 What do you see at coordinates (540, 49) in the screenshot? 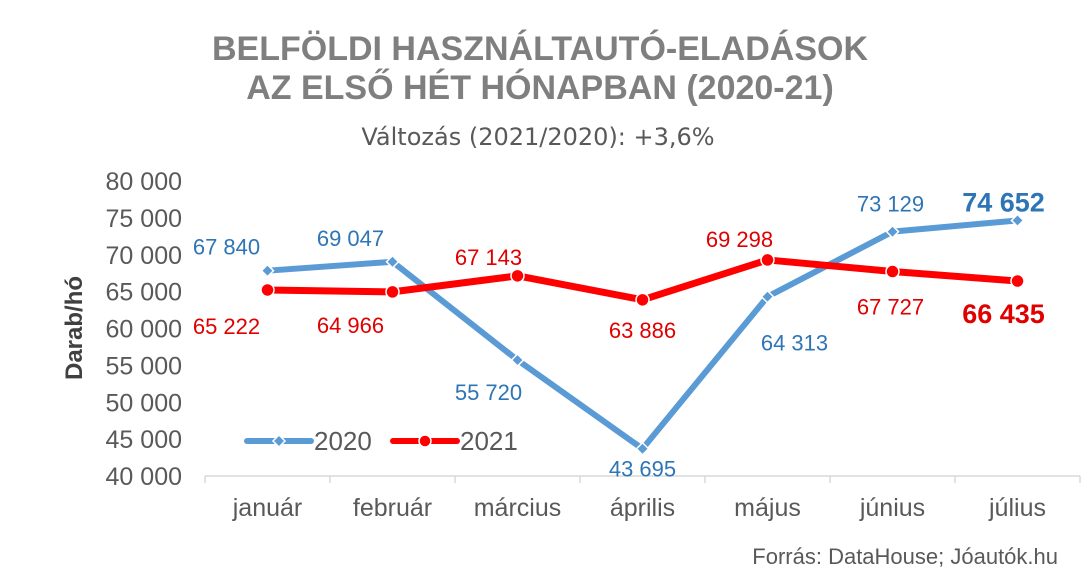
I see `chart-title-line1: BELFÖLDI HASZNÁLTAUTÓ-ELADÁSOK` at bounding box center [540, 49].